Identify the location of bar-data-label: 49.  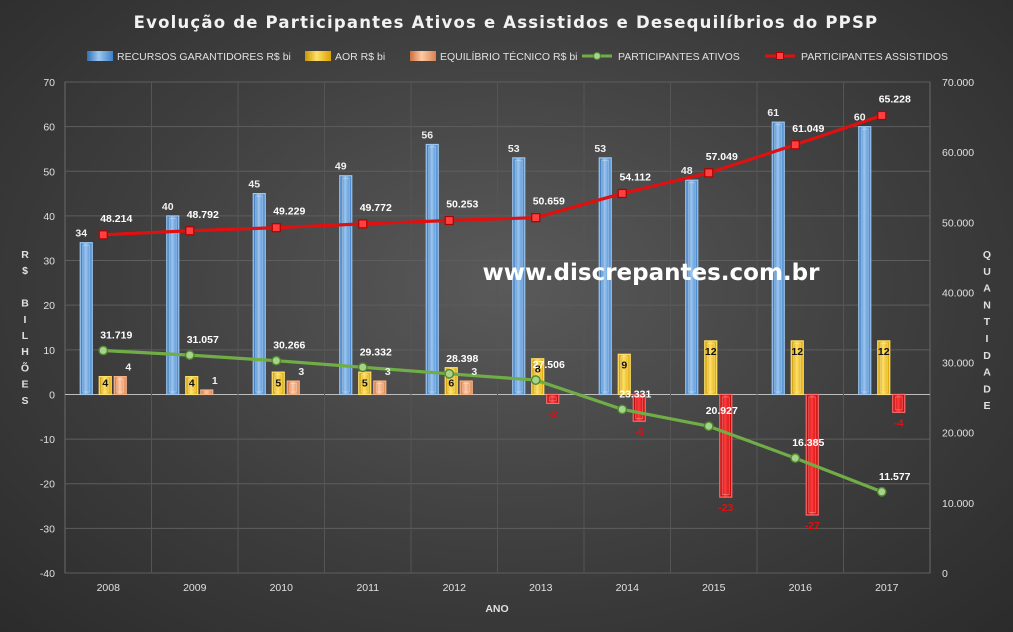
(341, 167).